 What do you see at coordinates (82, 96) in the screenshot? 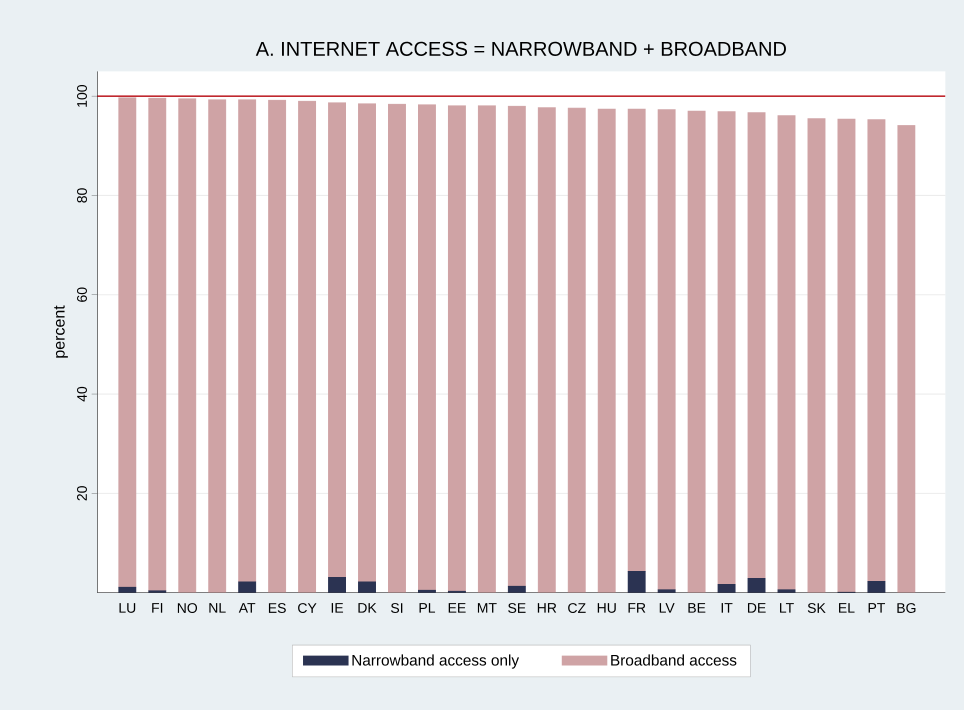
I see `y-tick-label: 100` at bounding box center [82, 96].